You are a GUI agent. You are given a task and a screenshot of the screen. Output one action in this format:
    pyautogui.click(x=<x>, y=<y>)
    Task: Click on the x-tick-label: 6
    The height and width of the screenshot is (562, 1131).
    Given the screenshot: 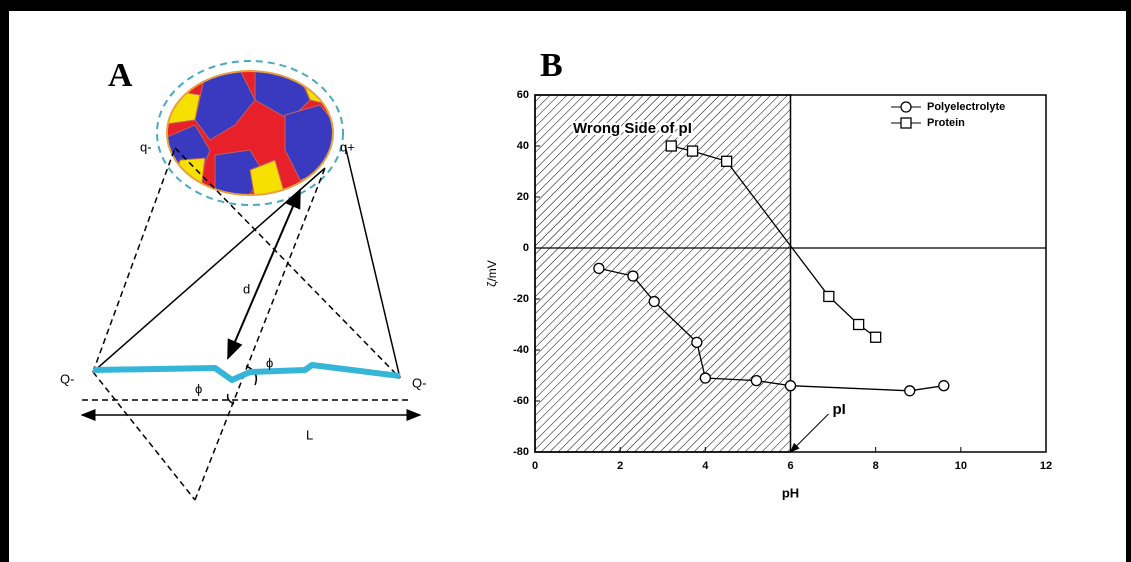 What is the action you would take?
    pyautogui.click(x=790, y=466)
    